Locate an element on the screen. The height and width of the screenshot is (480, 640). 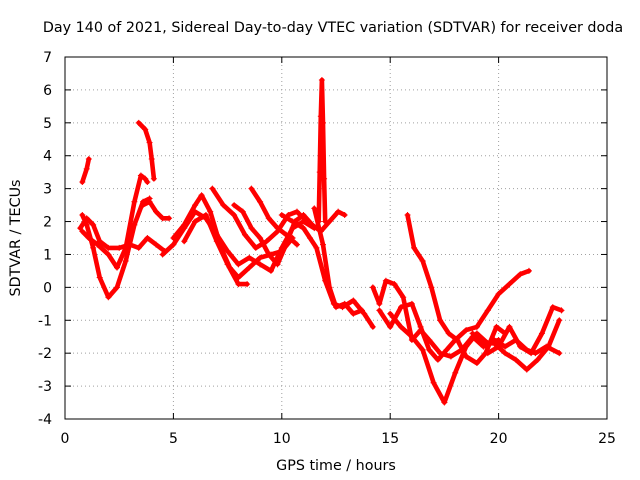
x-tick-labels: 0 5 10 15 20 25 is located at coordinates (338, 439).